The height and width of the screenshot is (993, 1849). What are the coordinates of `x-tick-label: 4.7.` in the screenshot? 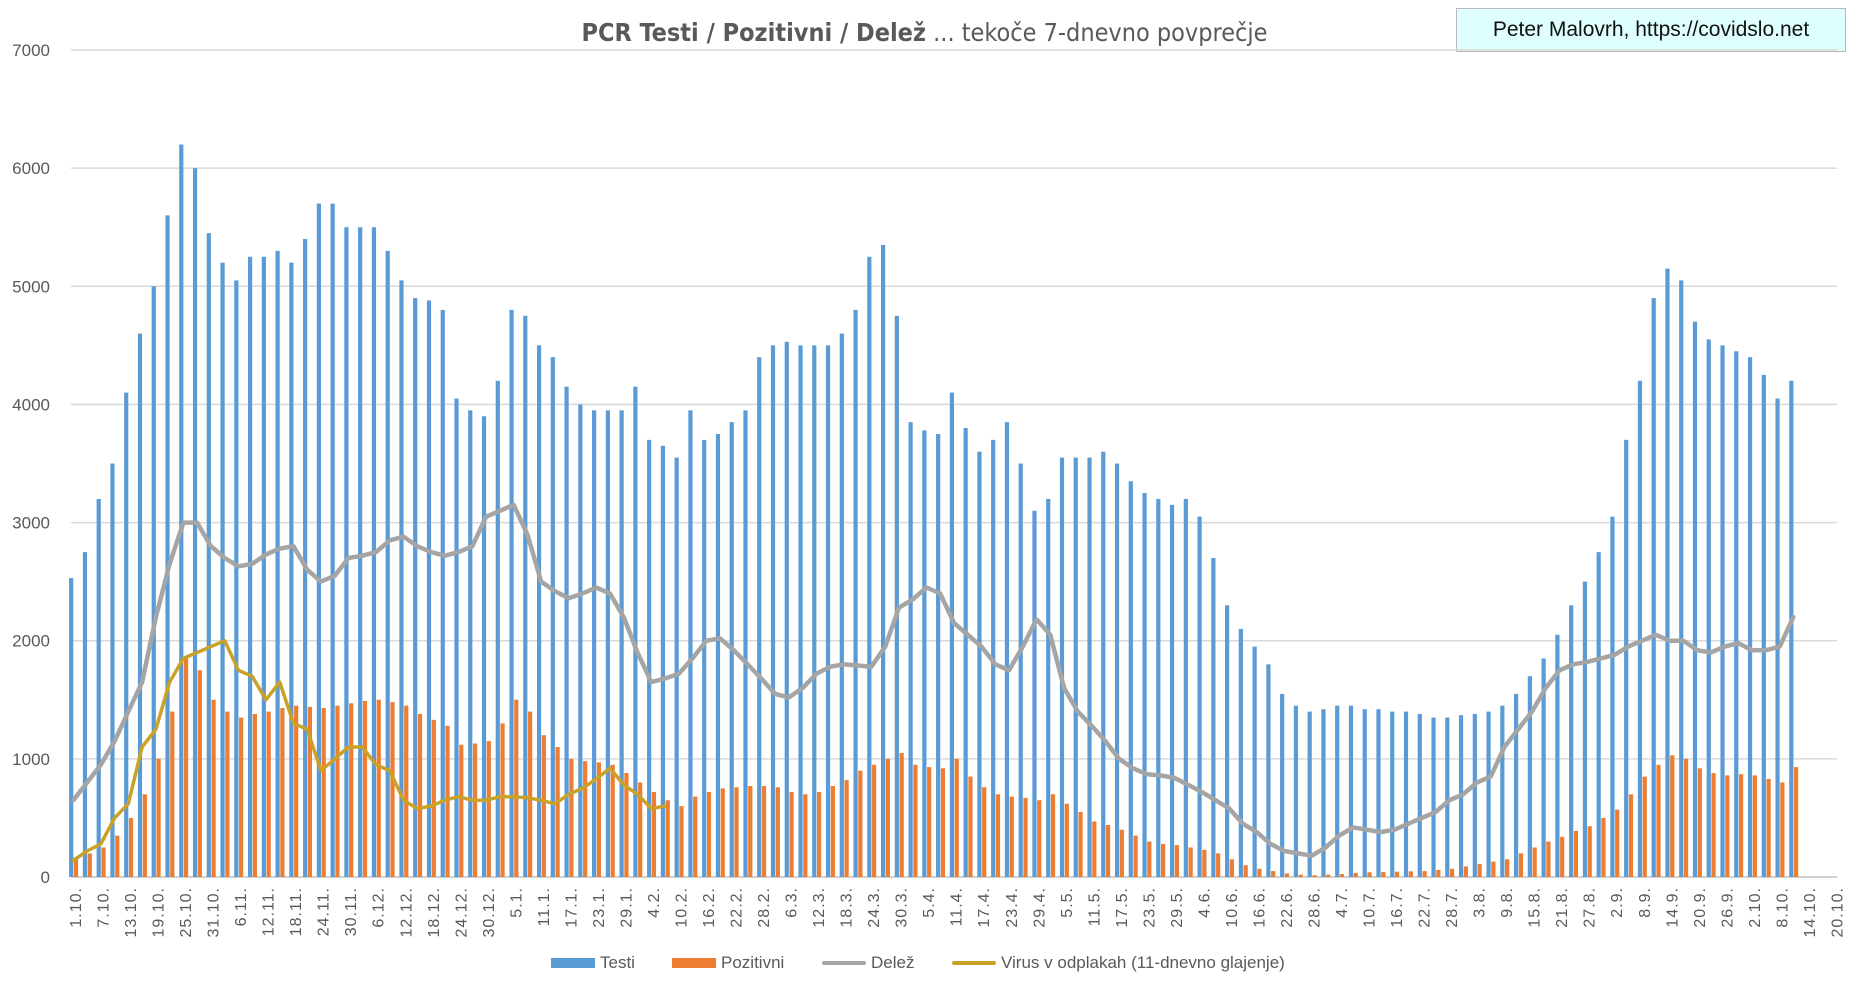 It's located at (1342, 902).